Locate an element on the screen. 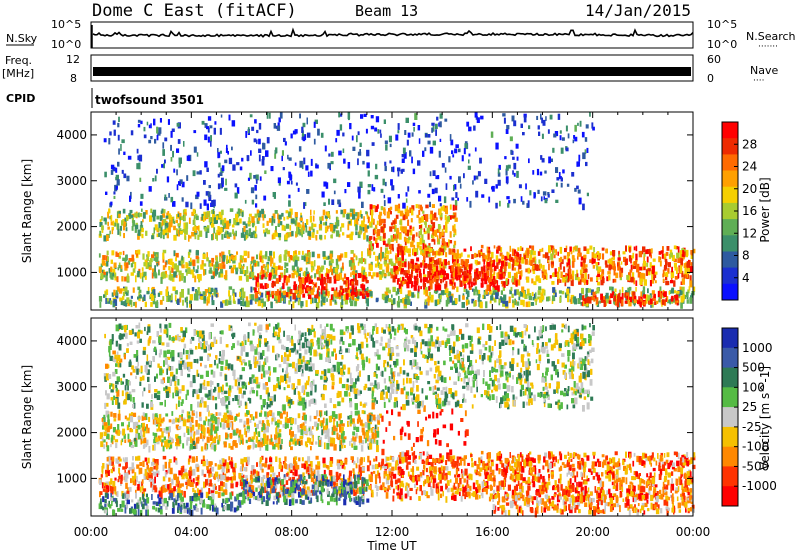 Image resolution: width=800 pixels, height=554 pixels. freq-trace is located at coordinates (392, 71).